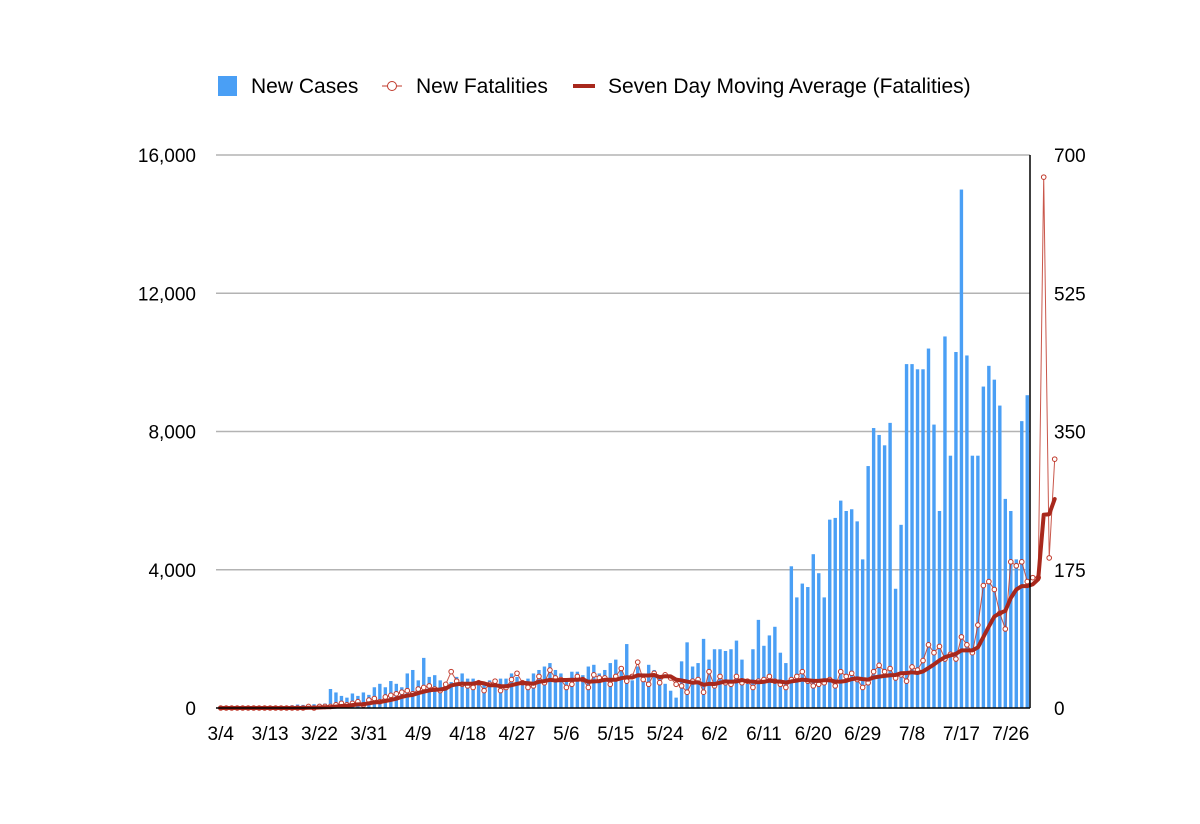 This screenshot has height=824, width=1200. Describe the element at coordinates (392, 86) in the screenshot. I see `legend-marker-new-fatalities` at that location.